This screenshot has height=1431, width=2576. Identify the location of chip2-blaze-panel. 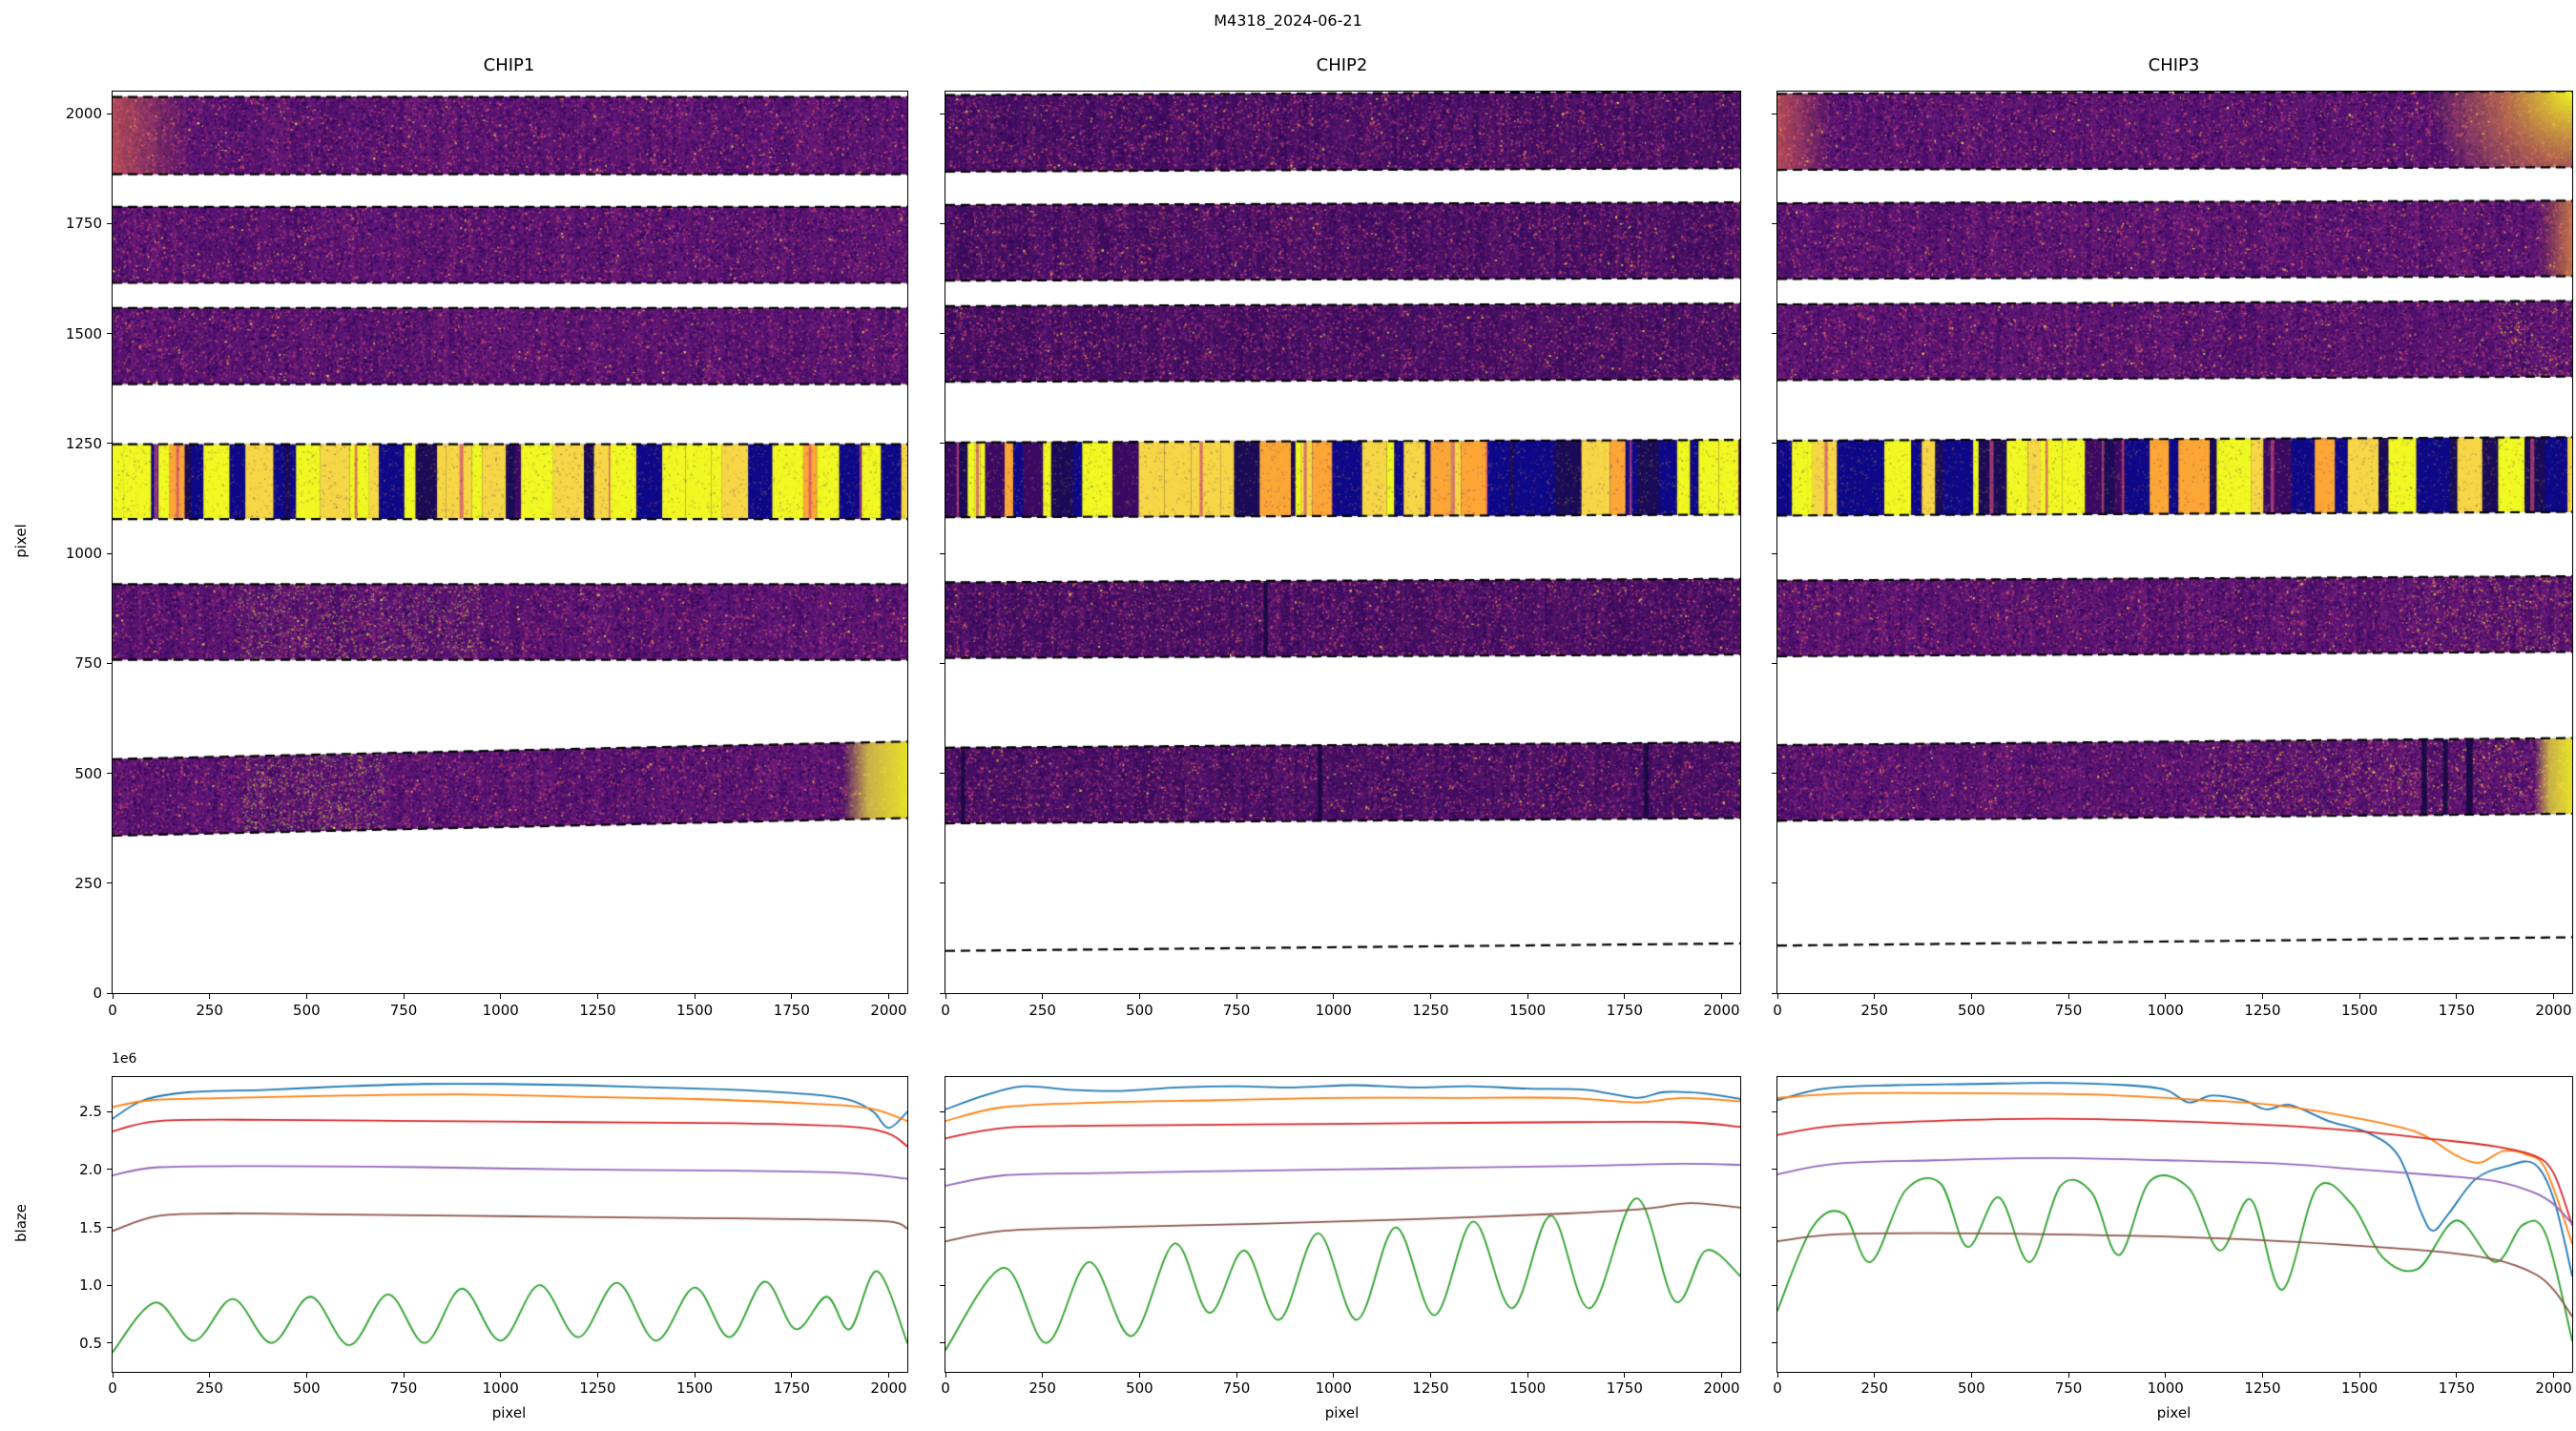
(1343, 1224).